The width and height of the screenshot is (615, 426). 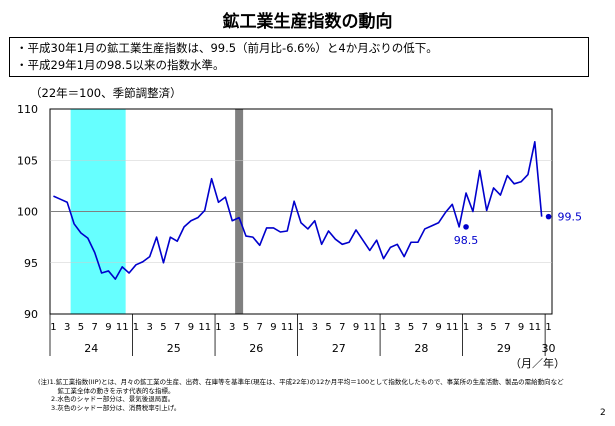 What do you see at coordinates (504, 348) in the screenshot?
I see `x-year-label: 29` at bounding box center [504, 348].